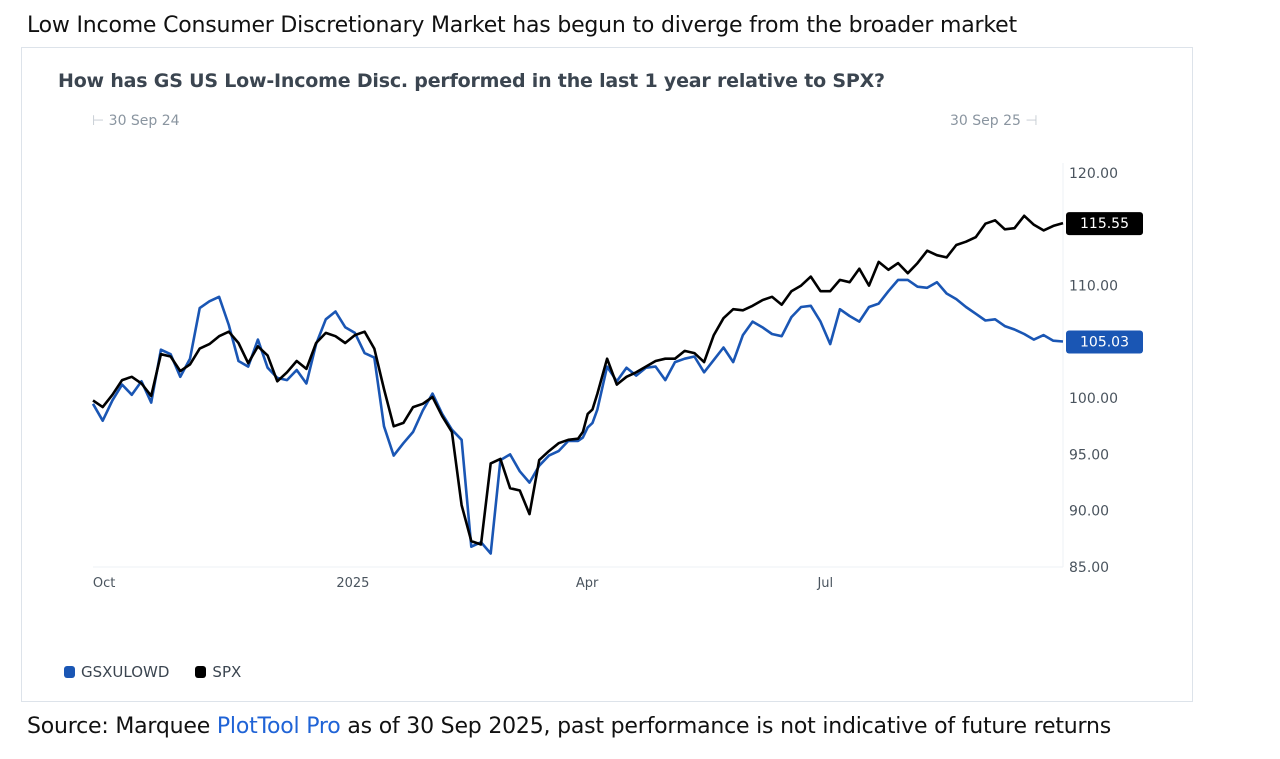  Describe the element at coordinates (985, 121) in the screenshot. I see `range-end-label: 30 Sep 25` at that location.